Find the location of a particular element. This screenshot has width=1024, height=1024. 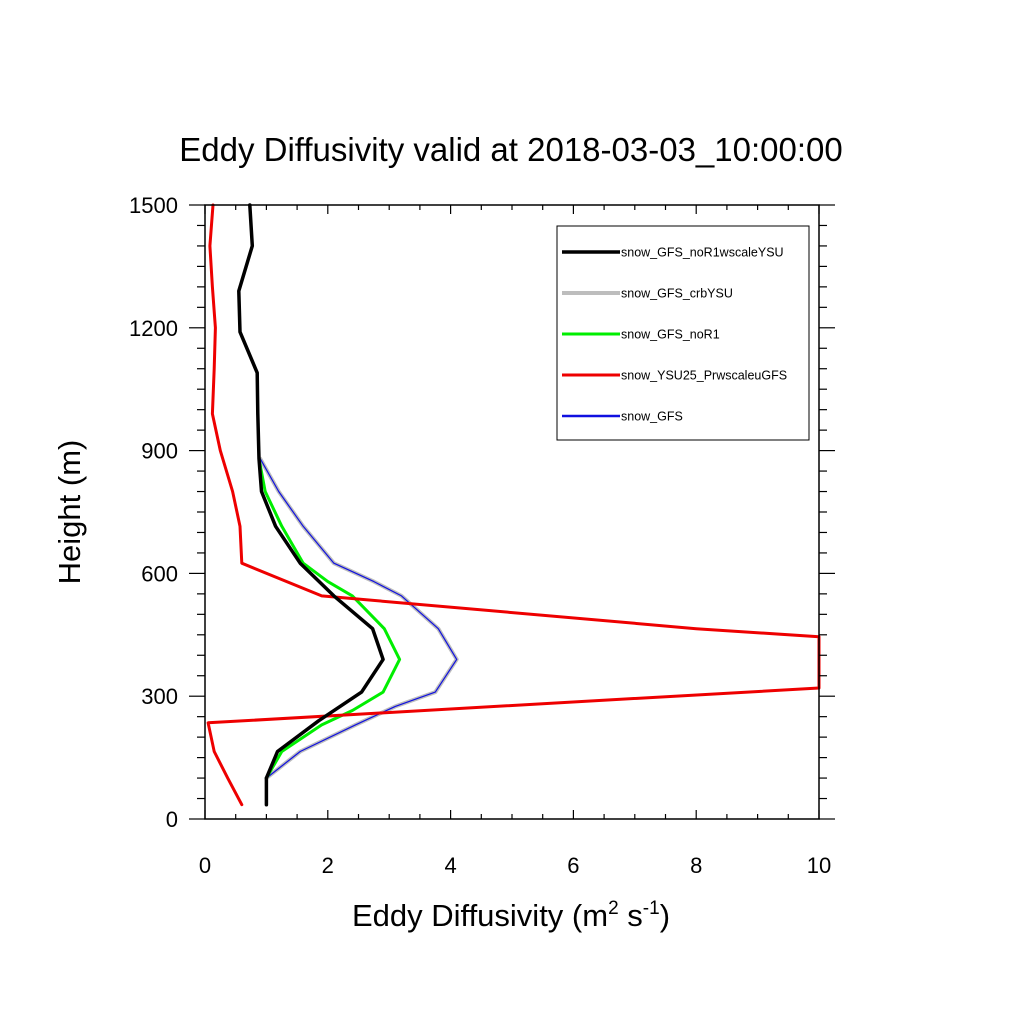

series-line-snow-gfs-nor1wscaleysu is located at coordinates (311, 505).